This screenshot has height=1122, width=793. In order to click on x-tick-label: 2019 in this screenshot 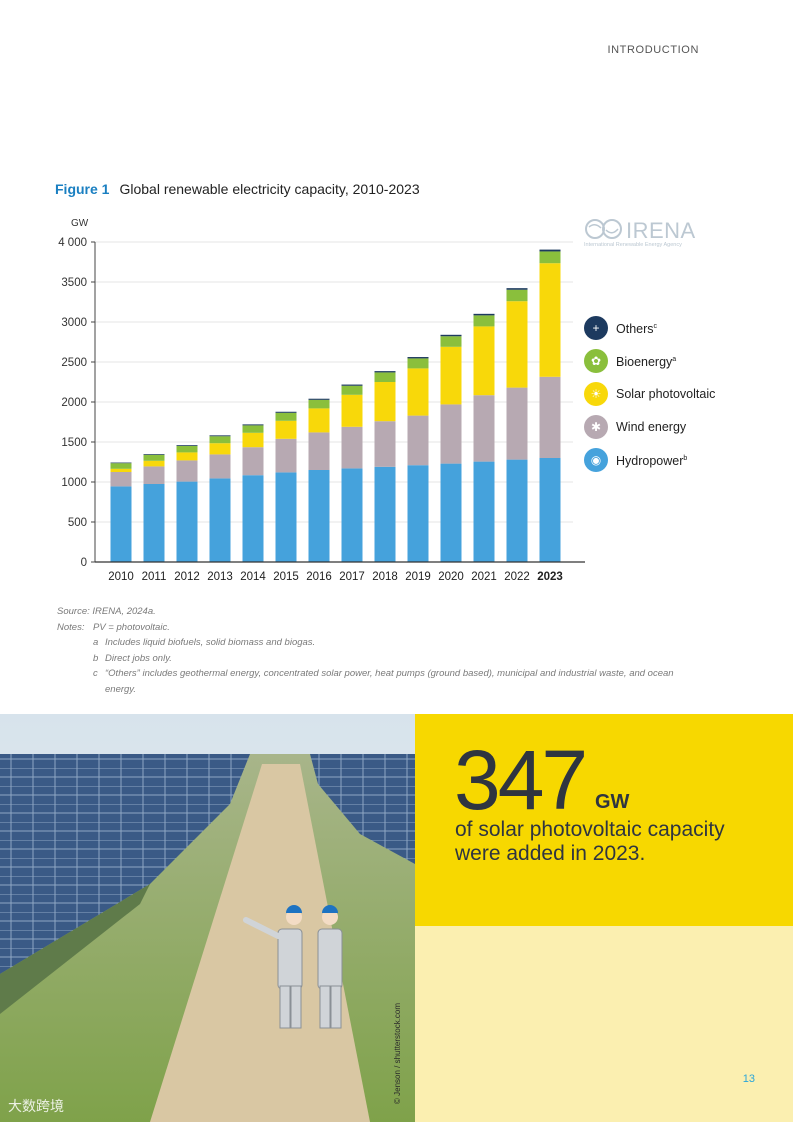, I will do `click(418, 577)`.